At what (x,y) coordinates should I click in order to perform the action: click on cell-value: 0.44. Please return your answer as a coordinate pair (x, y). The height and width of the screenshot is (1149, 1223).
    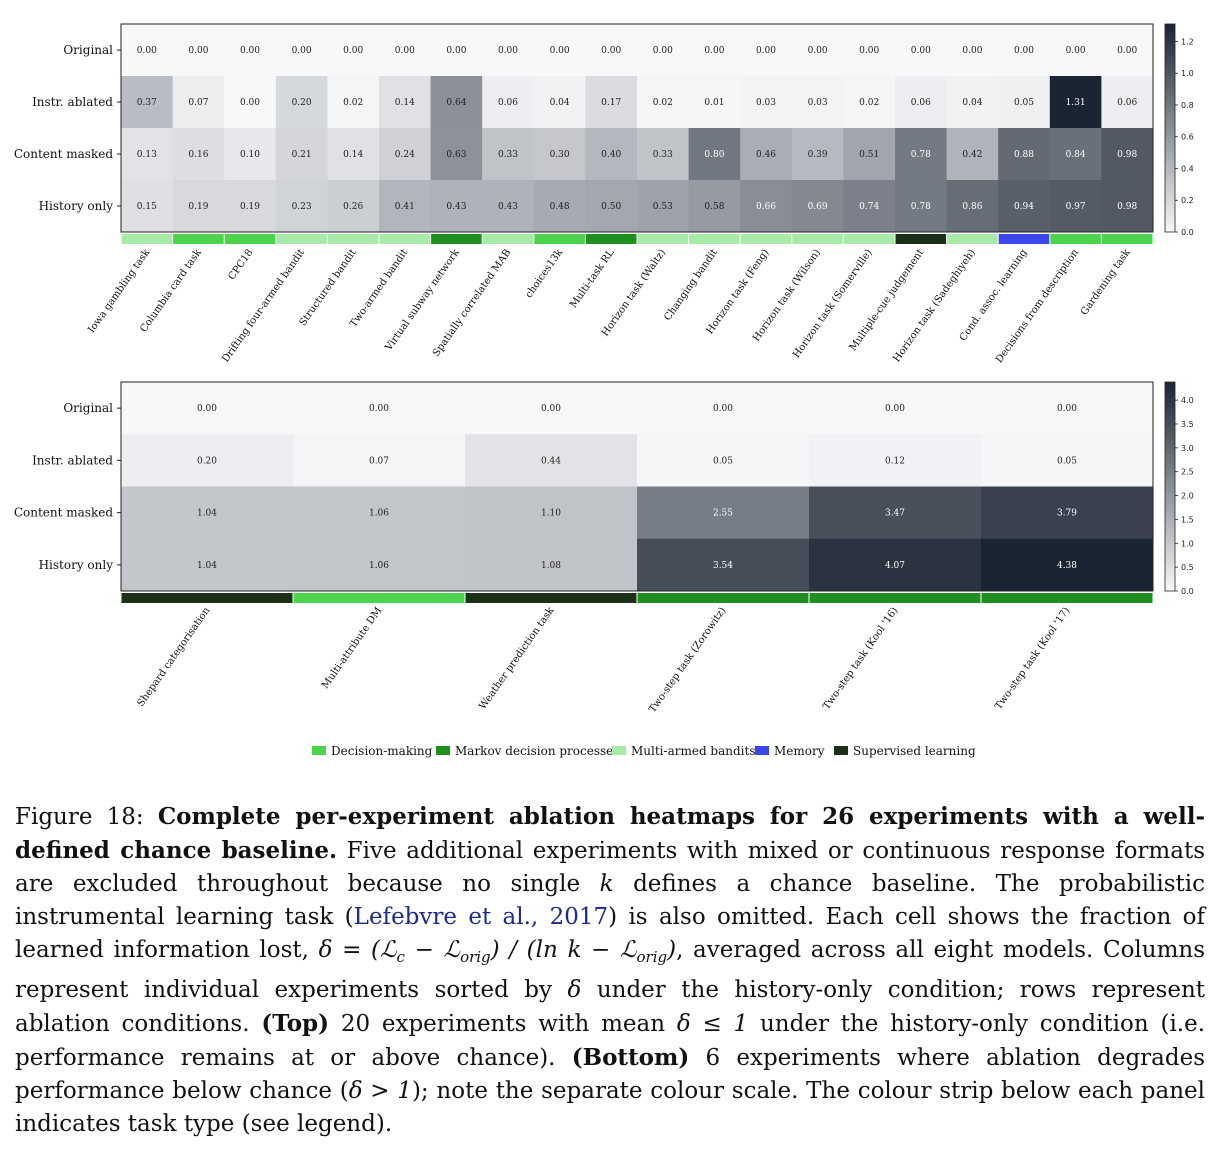
    Looking at the image, I should click on (551, 461).